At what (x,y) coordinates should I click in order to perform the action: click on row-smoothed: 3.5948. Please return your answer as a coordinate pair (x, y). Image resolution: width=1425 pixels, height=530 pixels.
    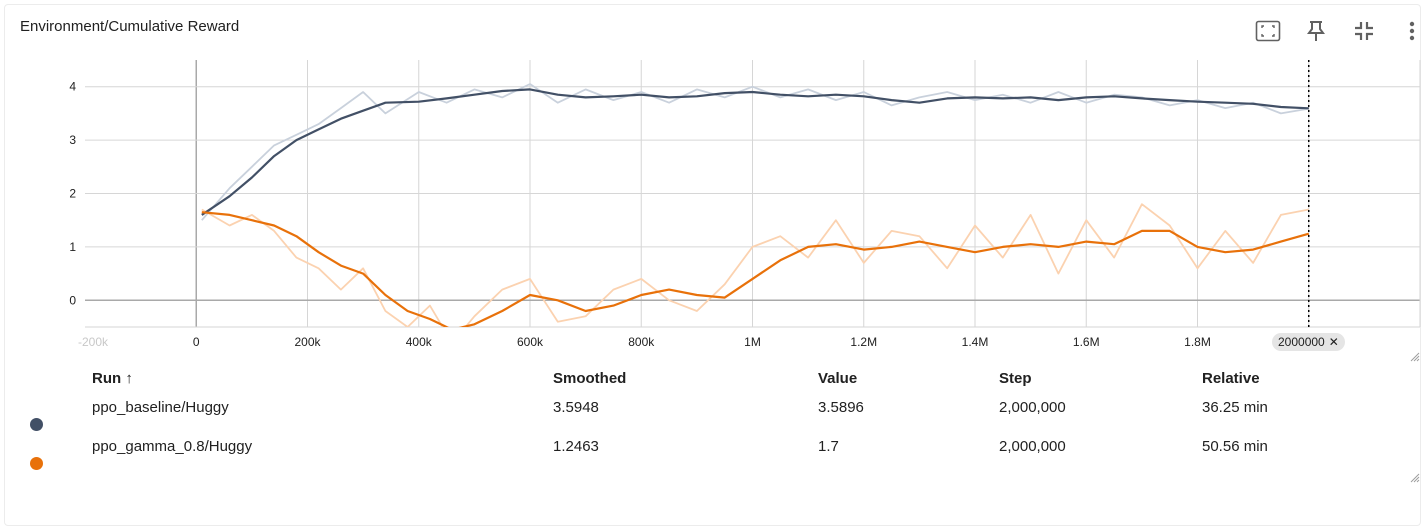
    Looking at the image, I should click on (576, 407).